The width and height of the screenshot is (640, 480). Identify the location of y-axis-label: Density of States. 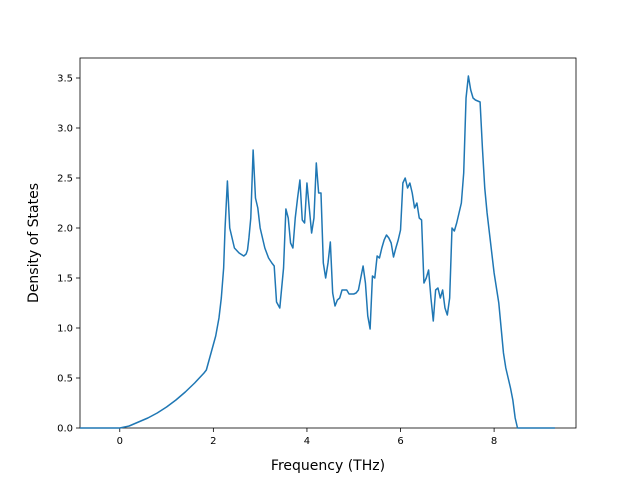
(34, 243).